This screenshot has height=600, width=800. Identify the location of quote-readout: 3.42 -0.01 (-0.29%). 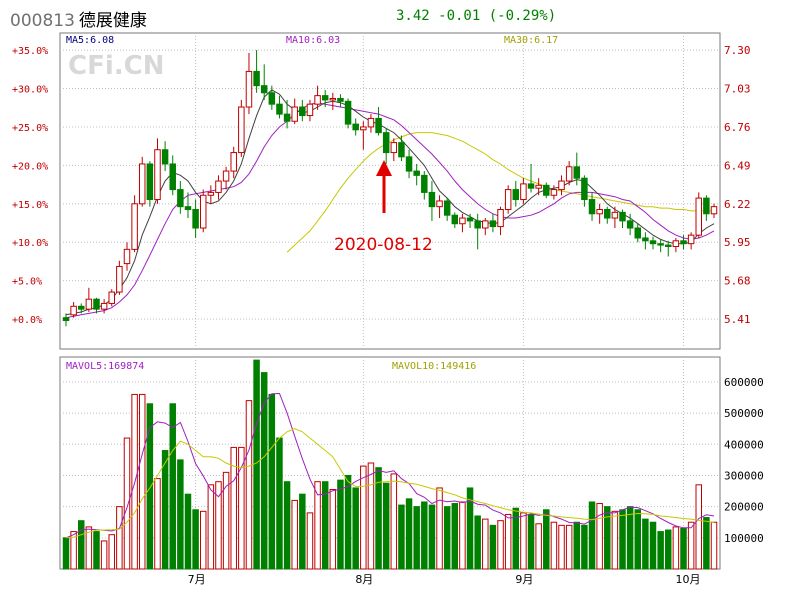
(476, 16).